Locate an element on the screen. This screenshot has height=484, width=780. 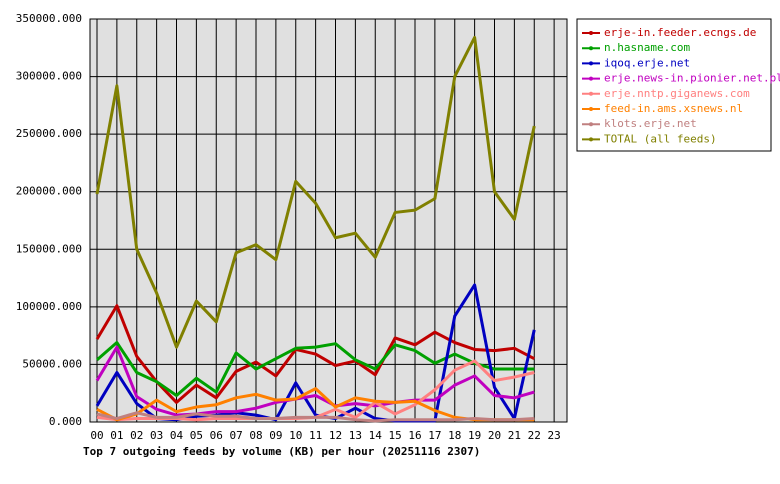
legend-label: erje-in.feeder.ecngs.de is located at coordinates (680, 32).